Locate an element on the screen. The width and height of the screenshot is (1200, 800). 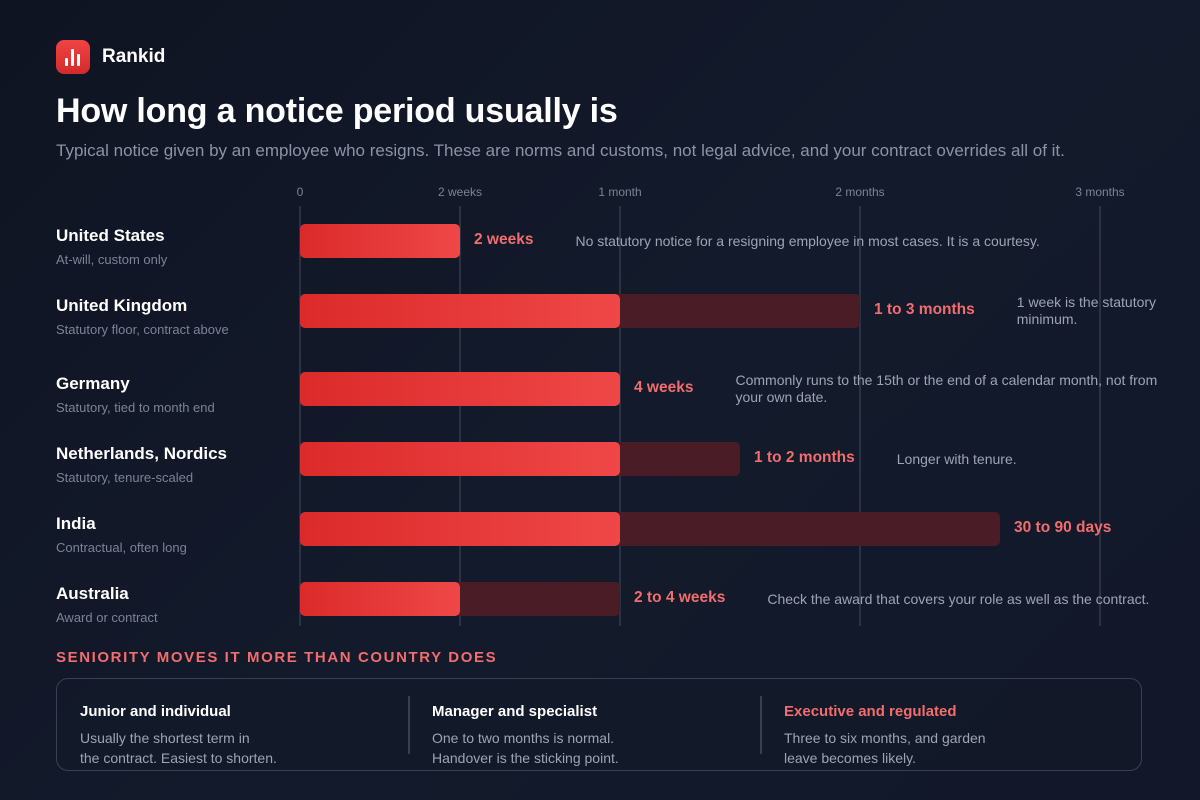
page-title: How long a notice period usually is is located at coordinates (337, 111).